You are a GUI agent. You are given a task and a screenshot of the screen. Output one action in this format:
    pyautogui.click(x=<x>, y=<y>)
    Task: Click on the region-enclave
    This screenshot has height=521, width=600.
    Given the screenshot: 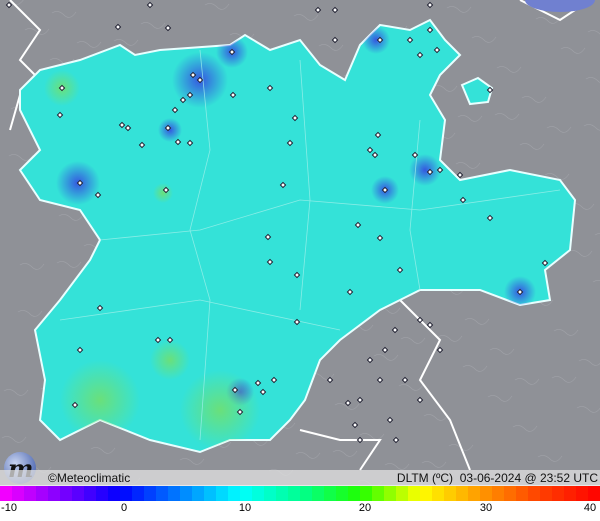 What is the action you would take?
    pyautogui.click(x=477, y=91)
    